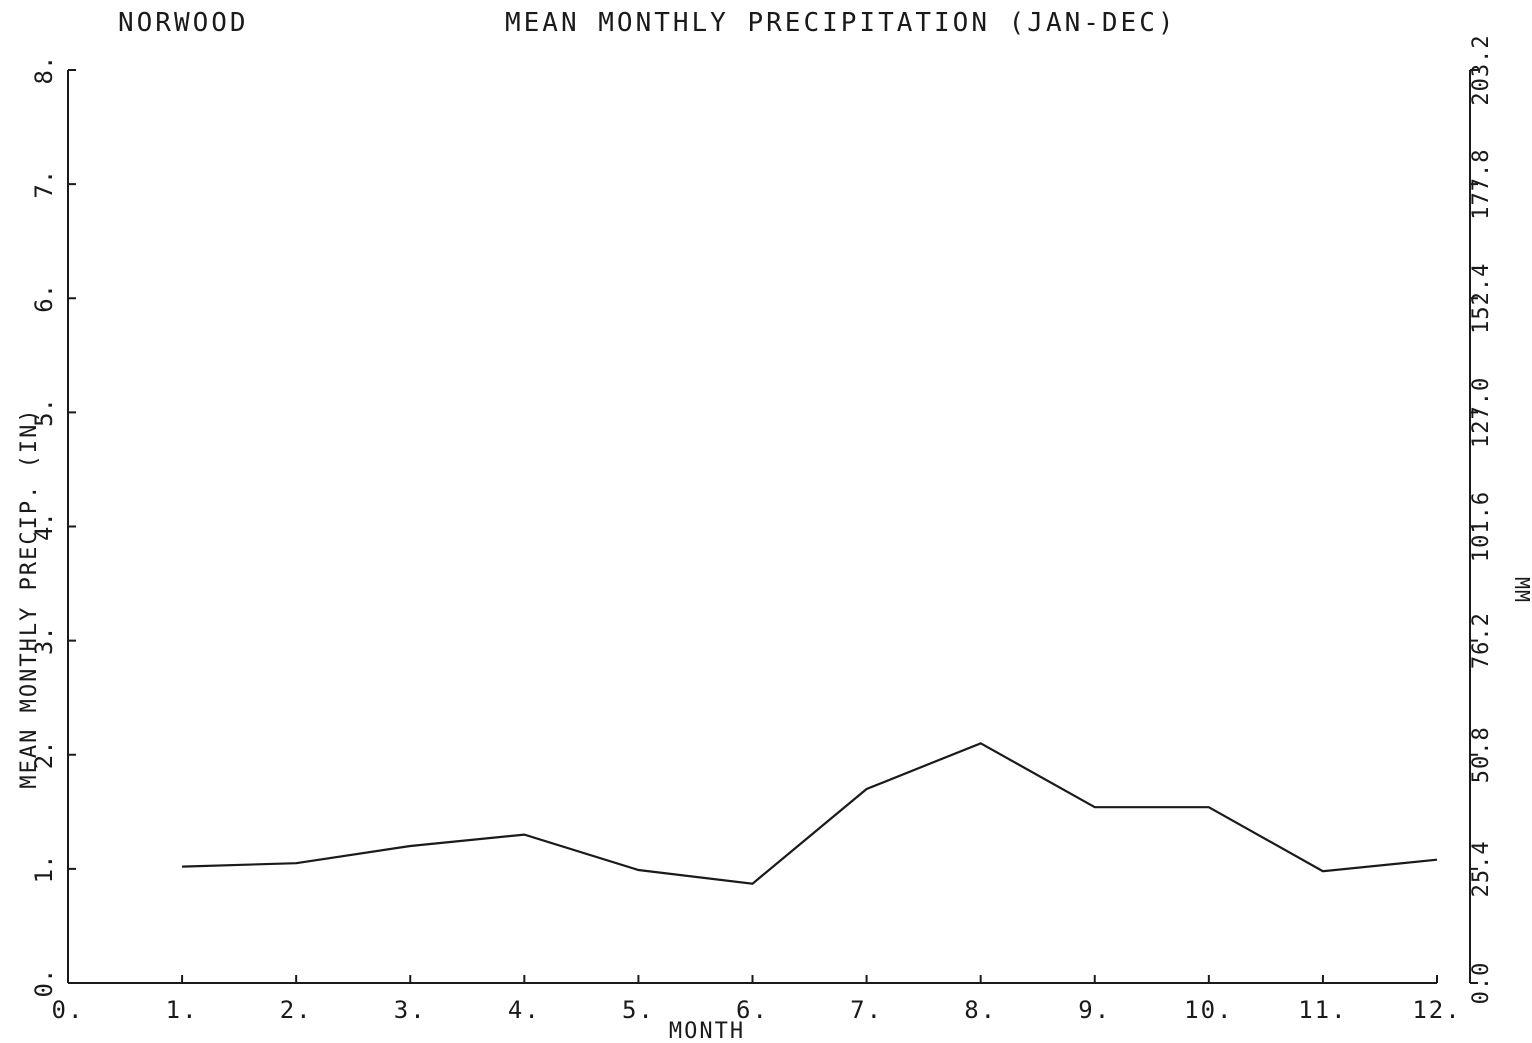 The image size is (1532, 1043). I want to click on y-tick-label: 7., so click(44, 184).